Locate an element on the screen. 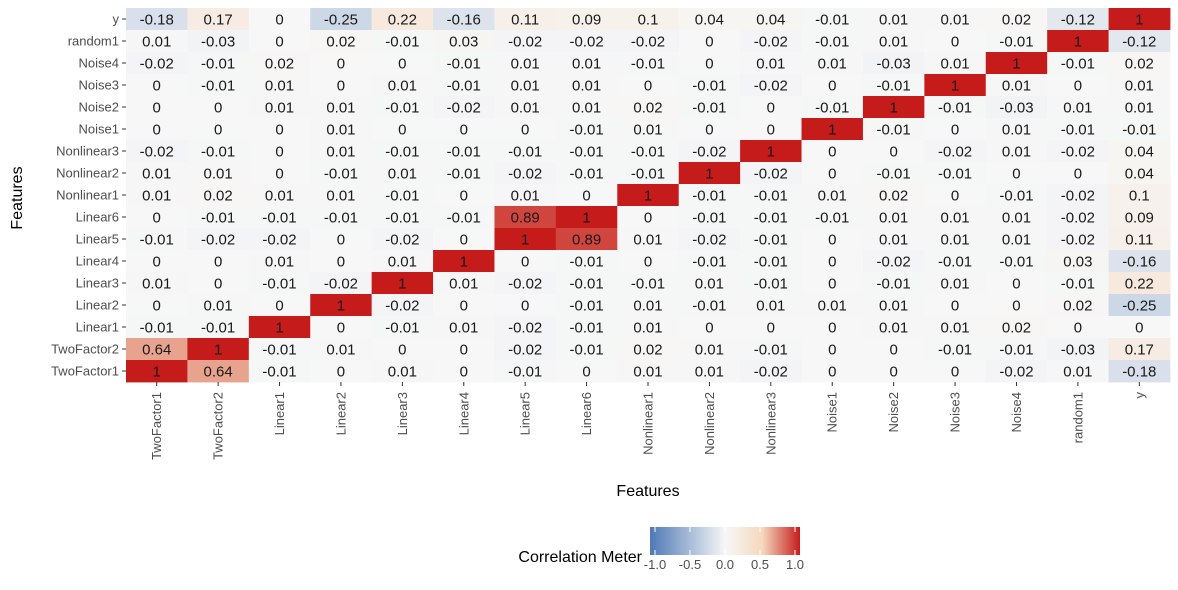 The width and height of the screenshot is (1178, 590). heatmap-cell-Linear5-Linear2 is located at coordinates (341, 239).